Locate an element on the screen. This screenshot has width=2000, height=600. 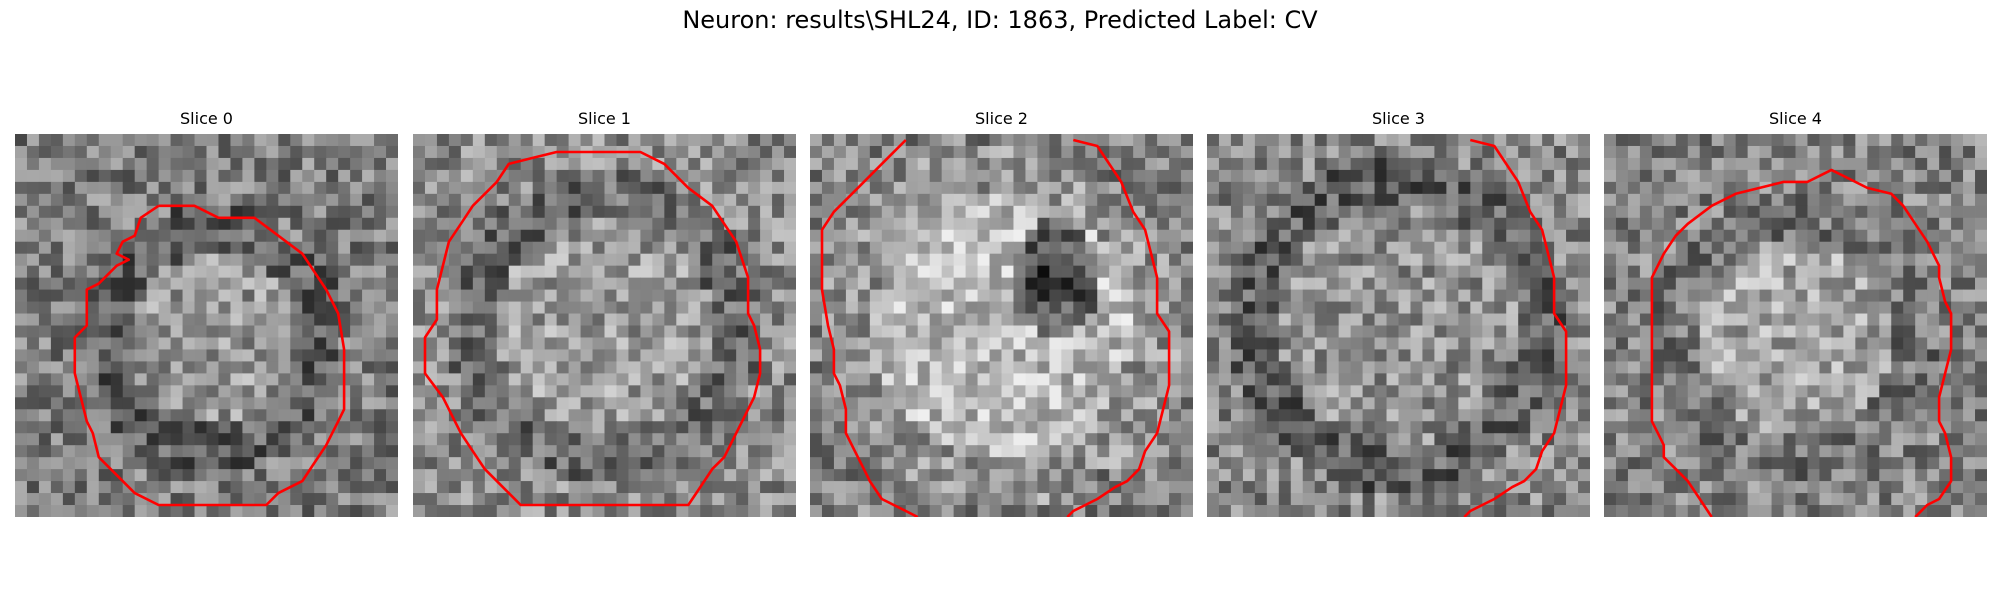
slice-panel-0: Slice 0 is located at coordinates (206, 312).